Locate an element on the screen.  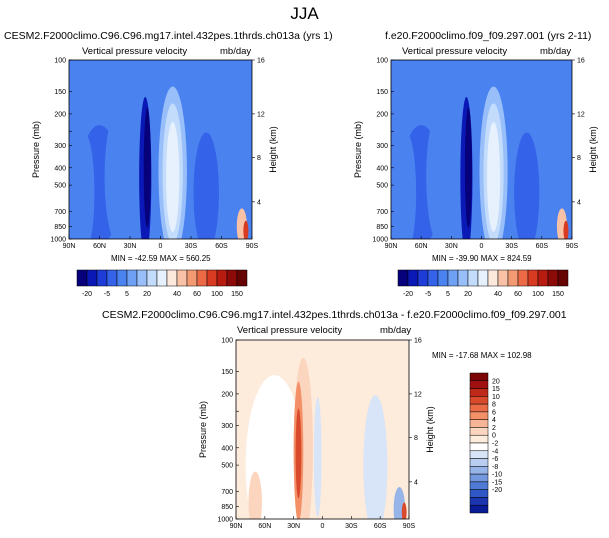
panel3-colorbar-label: -6 is located at coordinates (495, 459).